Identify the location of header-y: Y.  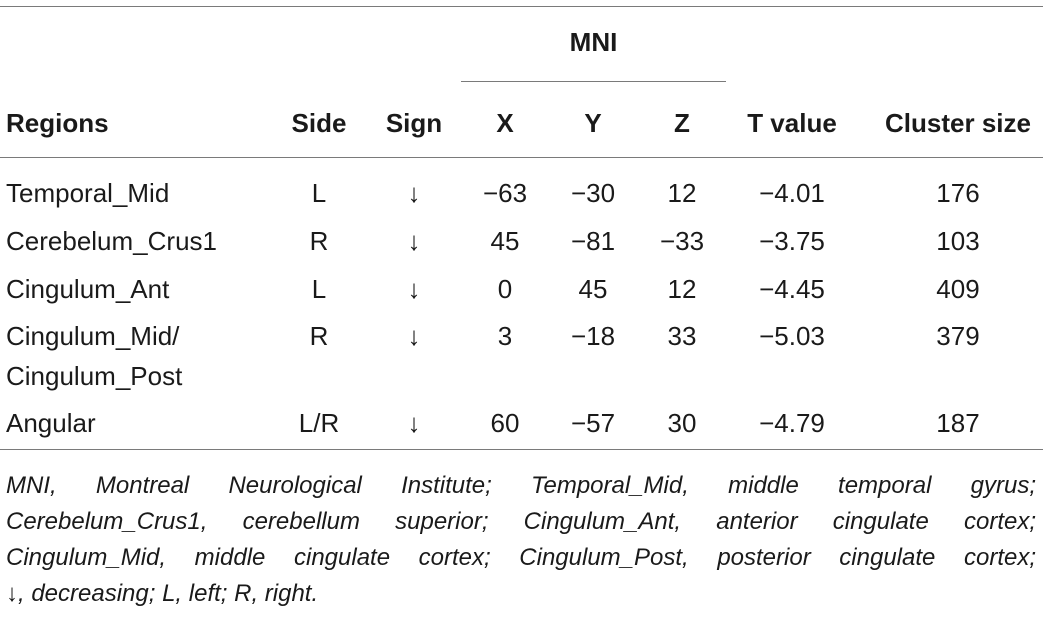
(593, 123).